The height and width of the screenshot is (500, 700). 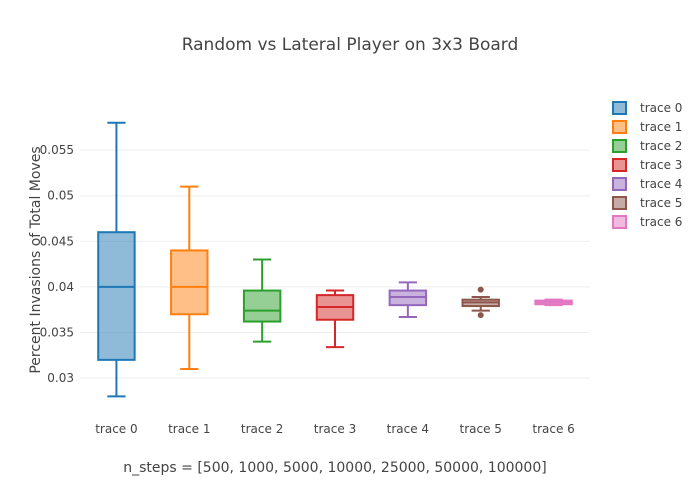 What do you see at coordinates (661, 184) in the screenshot?
I see `legend-label: trace 4` at bounding box center [661, 184].